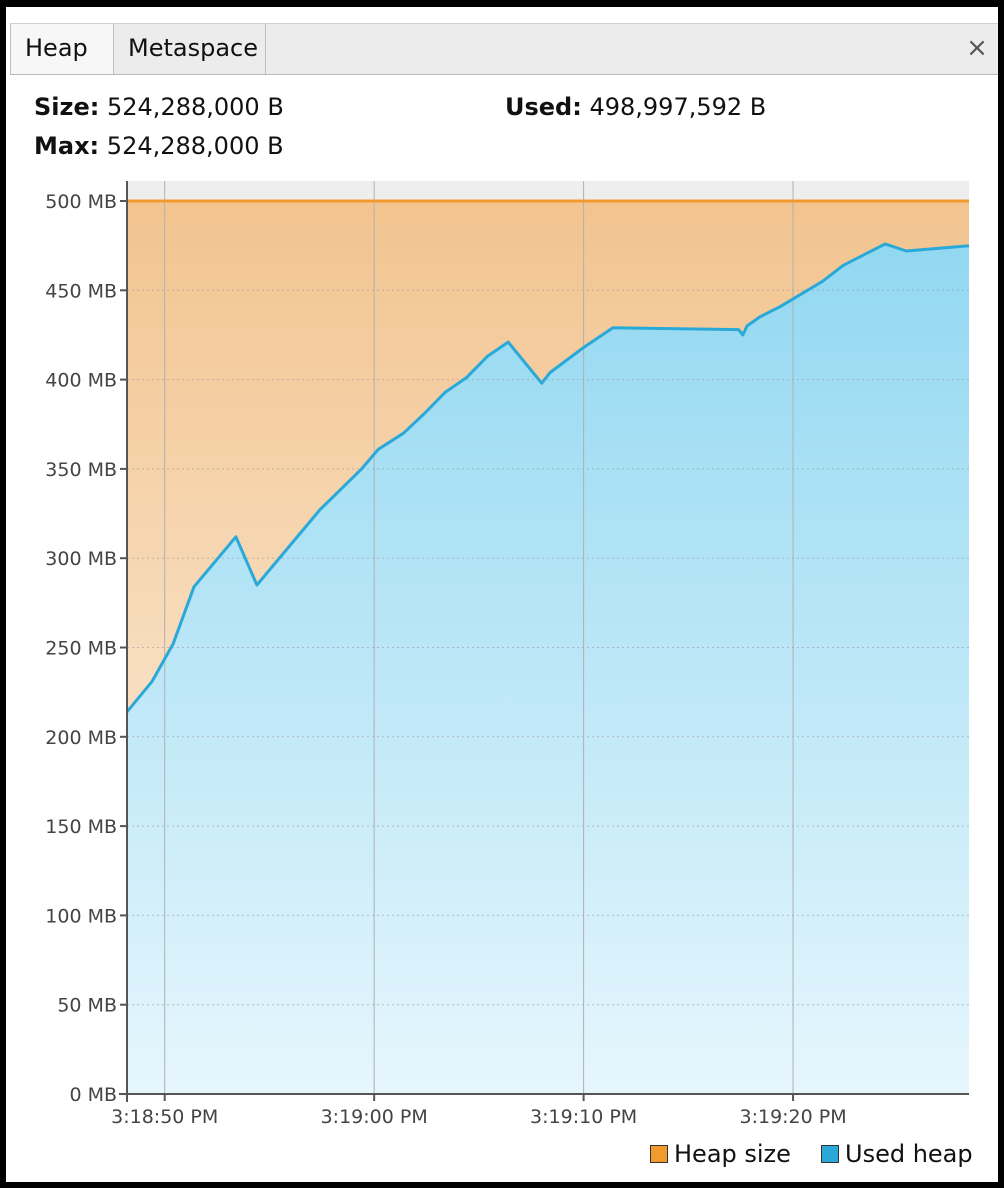 Image resolution: width=1004 pixels, height=1188 pixels. Describe the element at coordinates (81, 649) in the screenshot. I see `y-tick-label: 250 MB` at that location.